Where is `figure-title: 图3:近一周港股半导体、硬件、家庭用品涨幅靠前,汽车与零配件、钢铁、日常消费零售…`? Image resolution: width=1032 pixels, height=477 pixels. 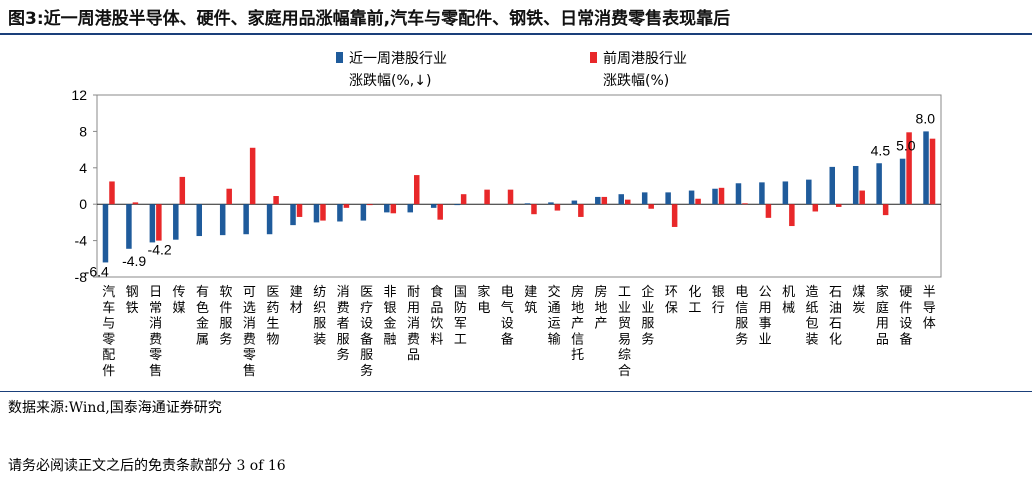 figure-title: 图3:近一周港股半导体、硬件、家庭用品涨幅靠前,汽车与零配件、钢铁、日常消费零售… is located at coordinates (369, 19).